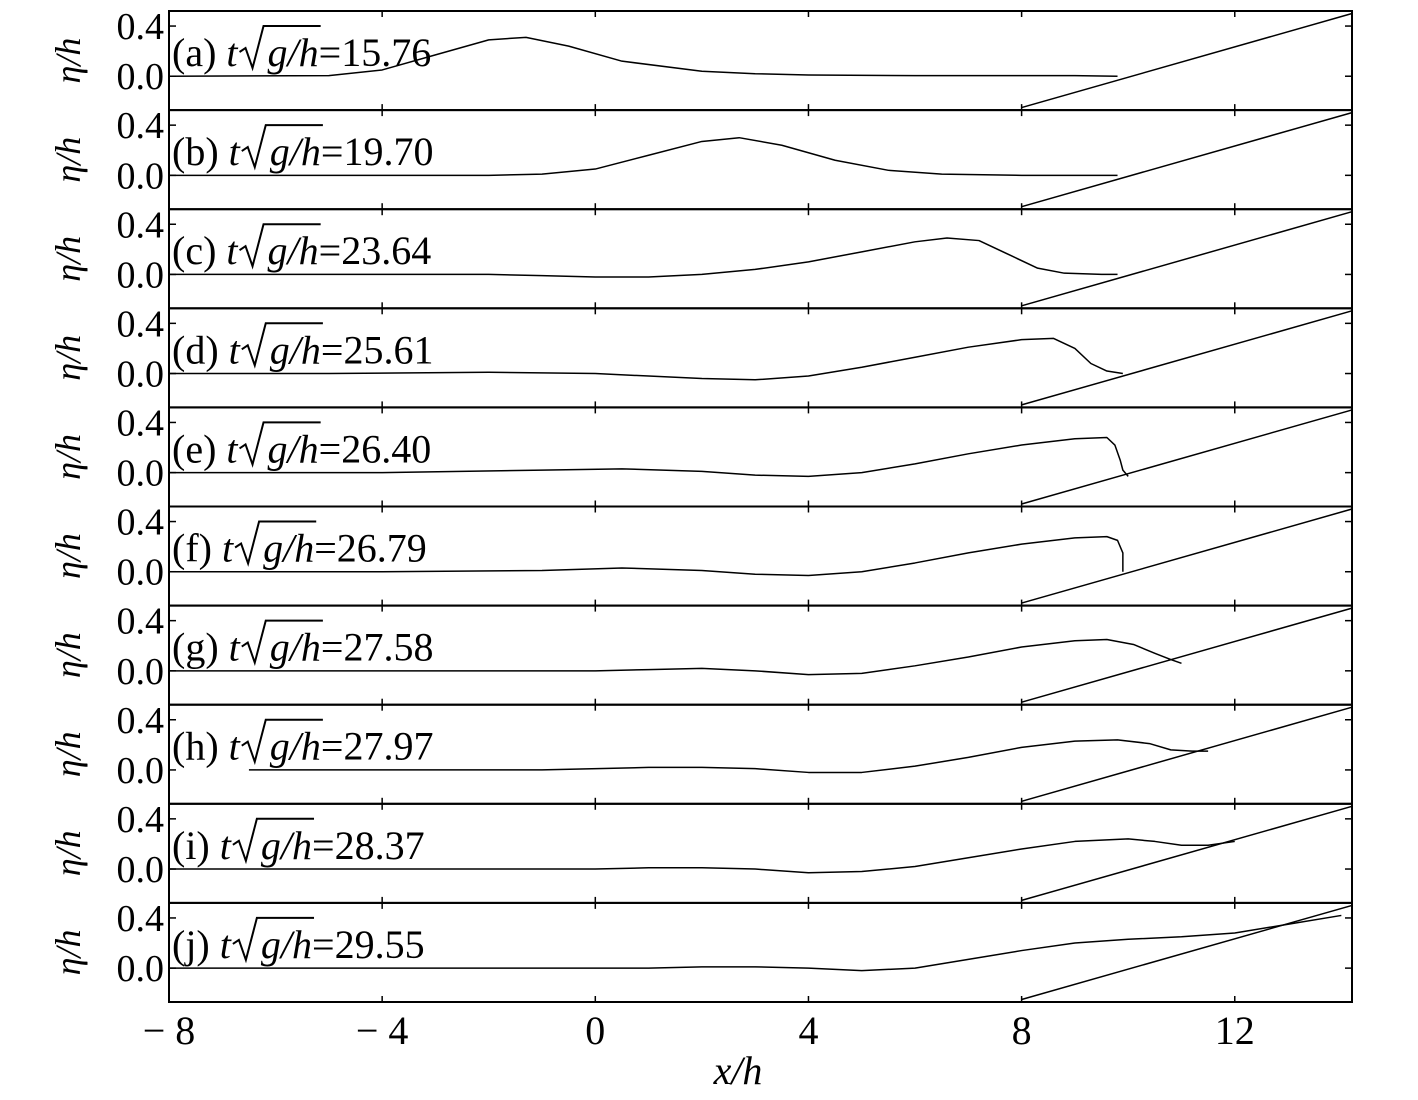 The width and height of the screenshot is (1418, 1100). Describe the element at coordinates (382, 1030) in the screenshot. I see `x-tick-label: − 4` at that location.